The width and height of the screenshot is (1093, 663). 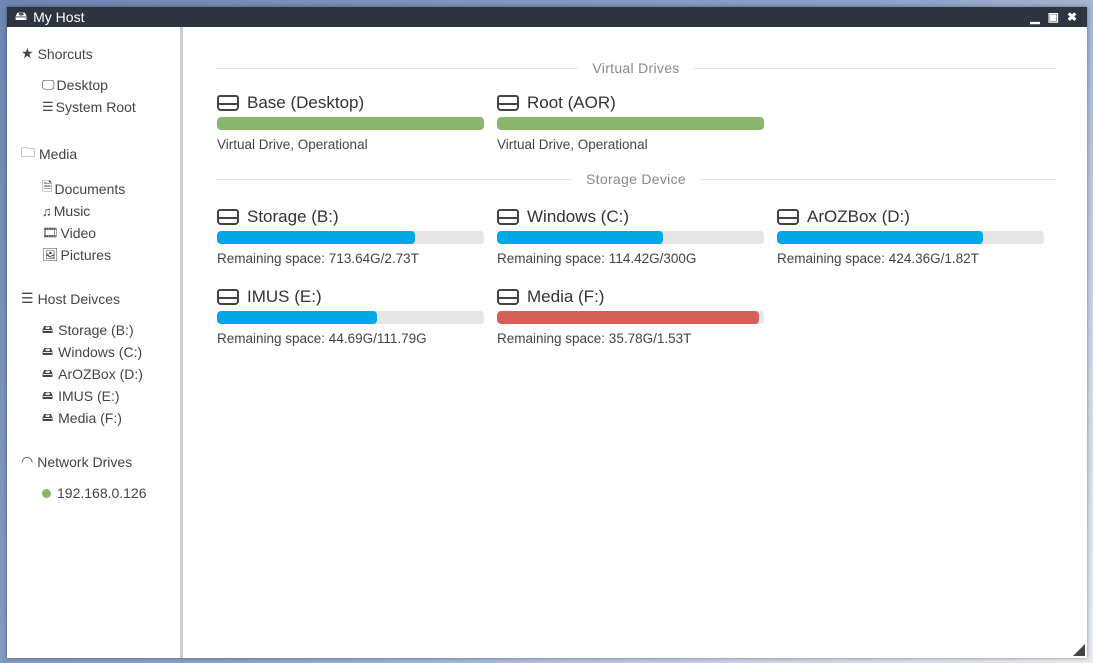 What do you see at coordinates (82, 85) in the screenshot?
I see `sidebar-item-label: Desktop` at bounding box center [82, 85].